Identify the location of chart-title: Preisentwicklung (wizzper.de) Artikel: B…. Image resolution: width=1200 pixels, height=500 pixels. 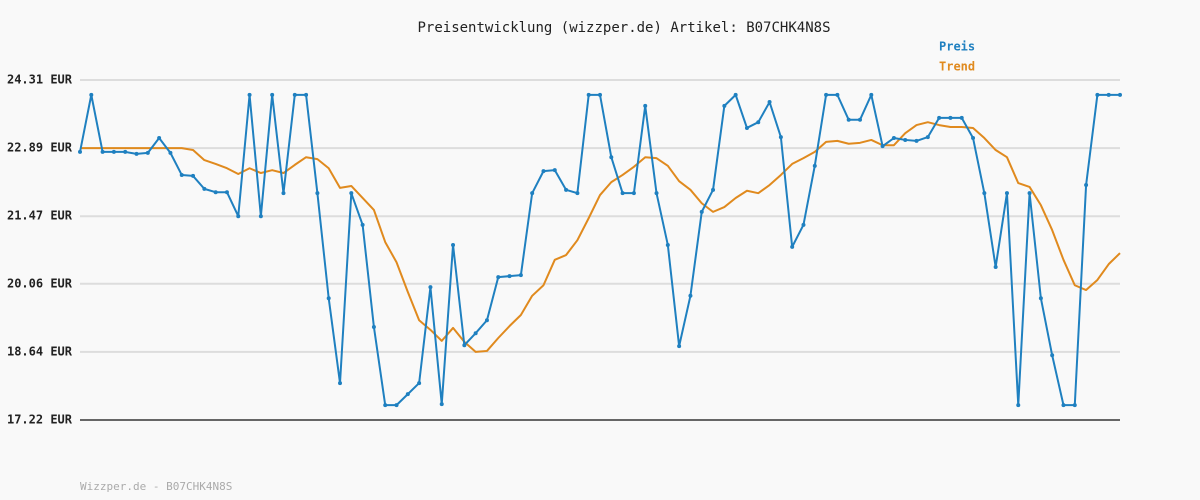
(623, 28).